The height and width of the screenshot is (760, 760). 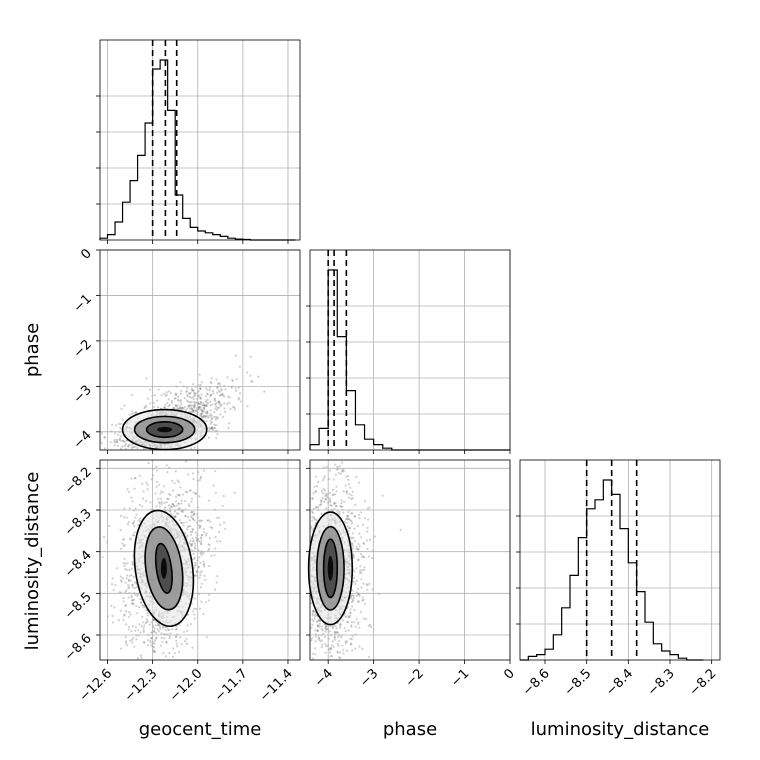 I want to click on x-tick-label-geocent-time-2: −12.0, so click(x=186, y=685).